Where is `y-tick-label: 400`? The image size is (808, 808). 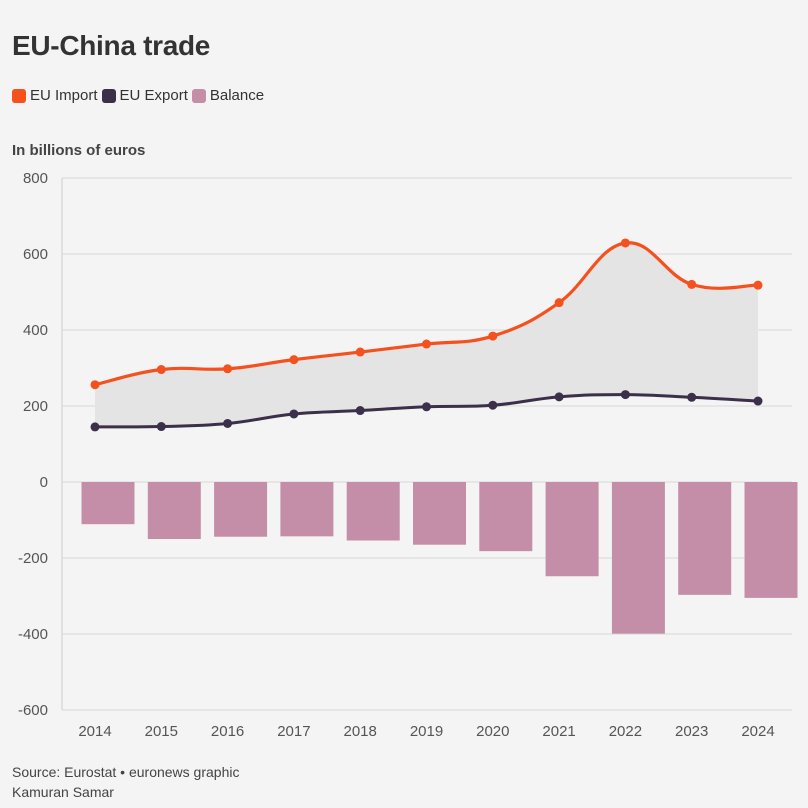 y-tick-label: 400 is located at coordinates (35, 330).